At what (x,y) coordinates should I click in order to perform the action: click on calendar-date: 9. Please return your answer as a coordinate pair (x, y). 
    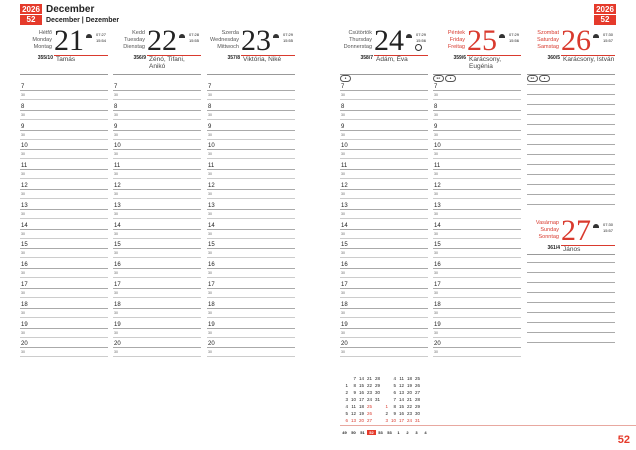
    Looking at the image, I should click on (394, 413).